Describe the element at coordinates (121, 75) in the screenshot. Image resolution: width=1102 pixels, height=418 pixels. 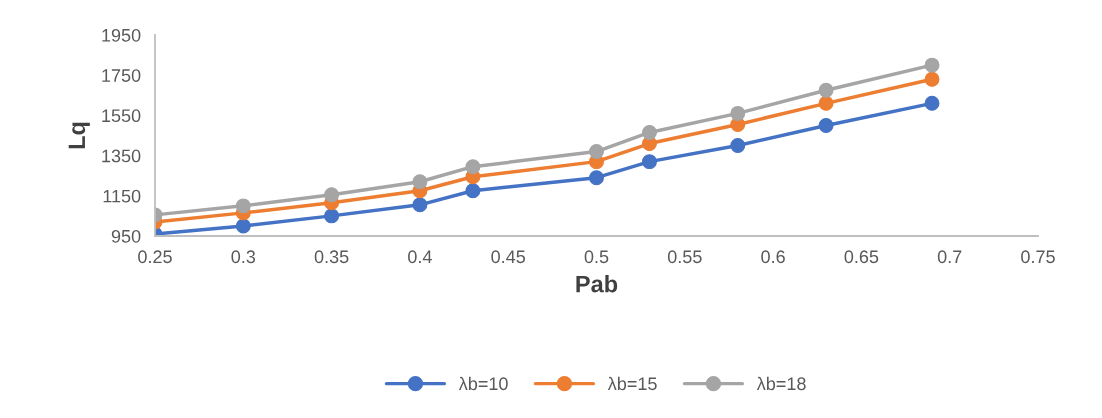
I see `y-tick-label: 1750` at that location.